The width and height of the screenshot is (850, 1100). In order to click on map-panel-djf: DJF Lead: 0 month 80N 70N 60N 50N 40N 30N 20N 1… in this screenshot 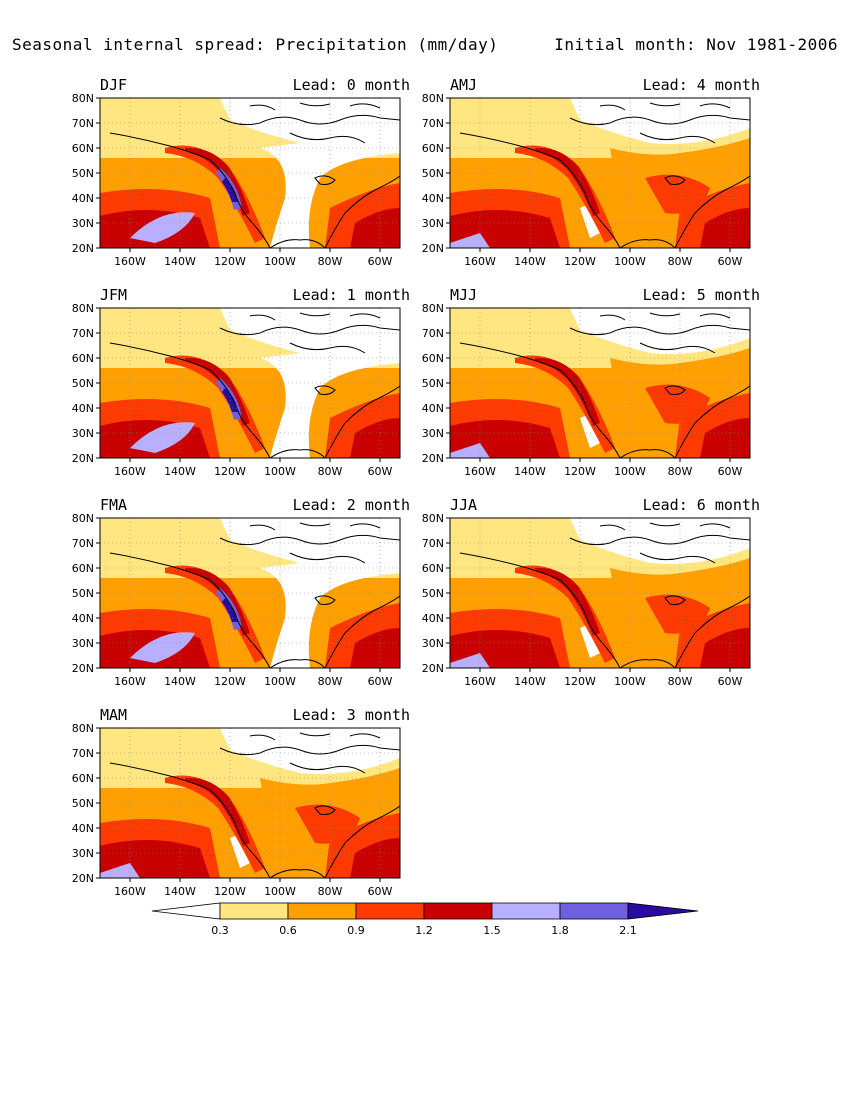, I will do `click(238, 176)`.